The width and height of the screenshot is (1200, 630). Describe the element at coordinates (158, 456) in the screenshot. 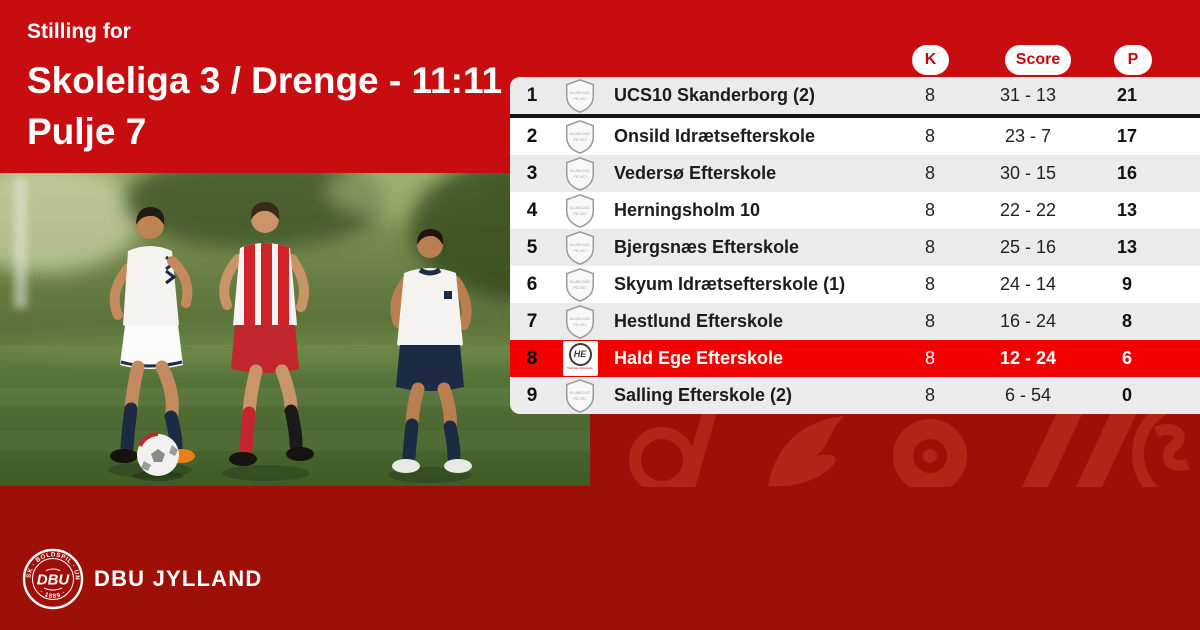

I see `football` at that location.